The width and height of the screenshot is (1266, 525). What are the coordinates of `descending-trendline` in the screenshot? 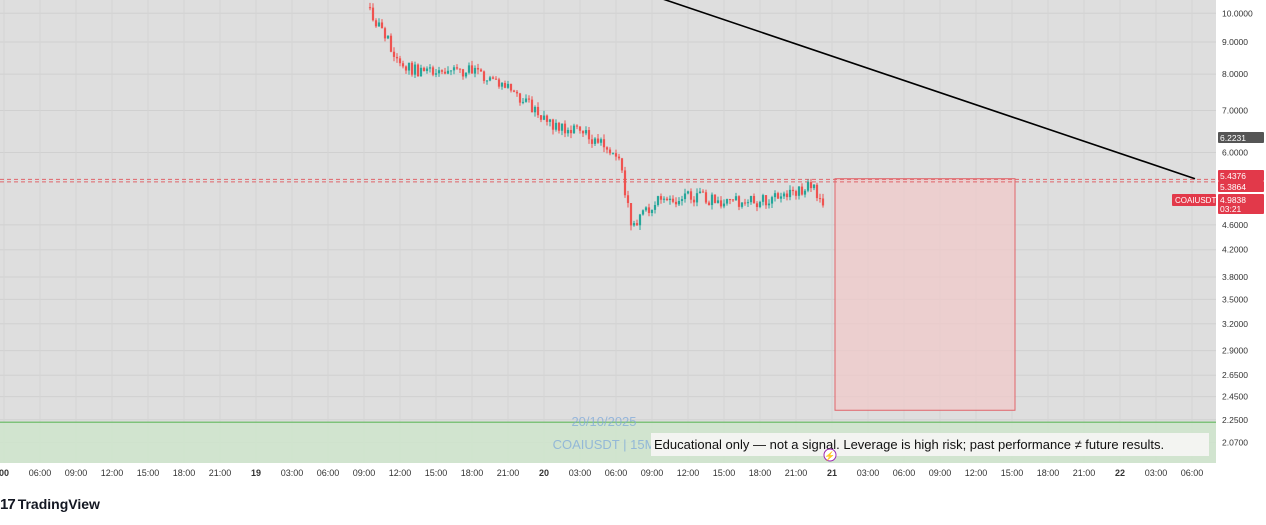 It's located at (929, 90).